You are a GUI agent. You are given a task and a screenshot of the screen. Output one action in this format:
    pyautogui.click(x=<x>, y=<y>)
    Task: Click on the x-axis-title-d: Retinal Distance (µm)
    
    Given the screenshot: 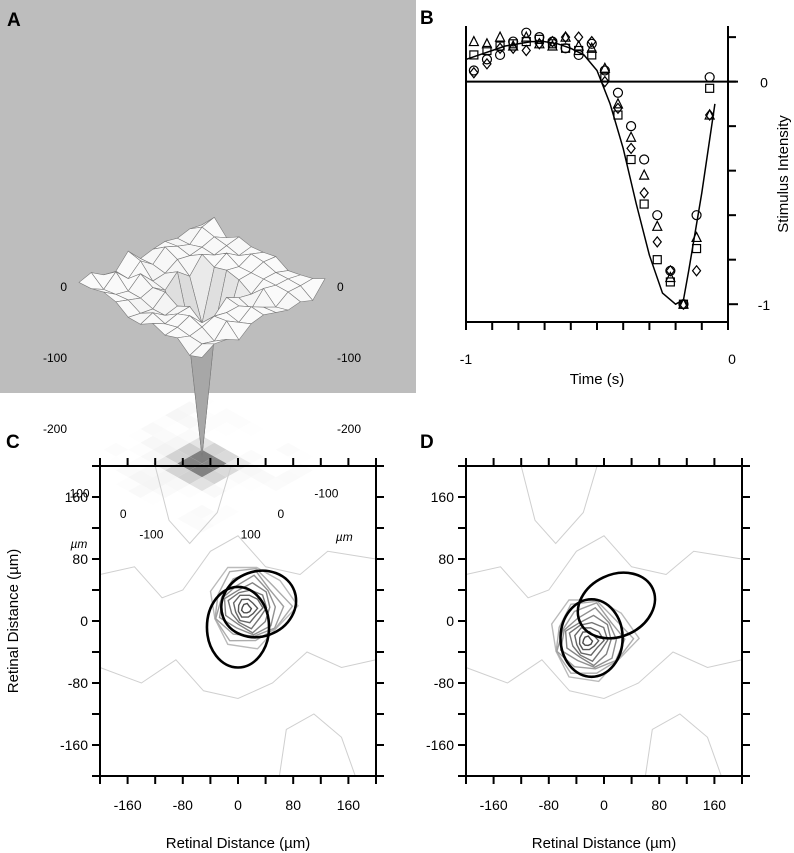 What is the action you would take?
    pyautogui.click(x=604, y=843)
    